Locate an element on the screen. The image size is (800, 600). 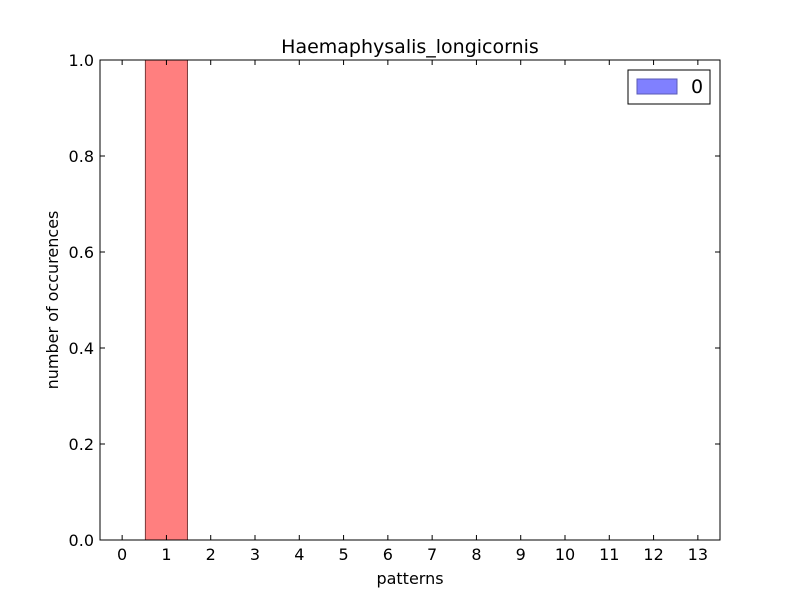
y-tick-label-0.6: 0.6 is located at coordinates (81, 252).